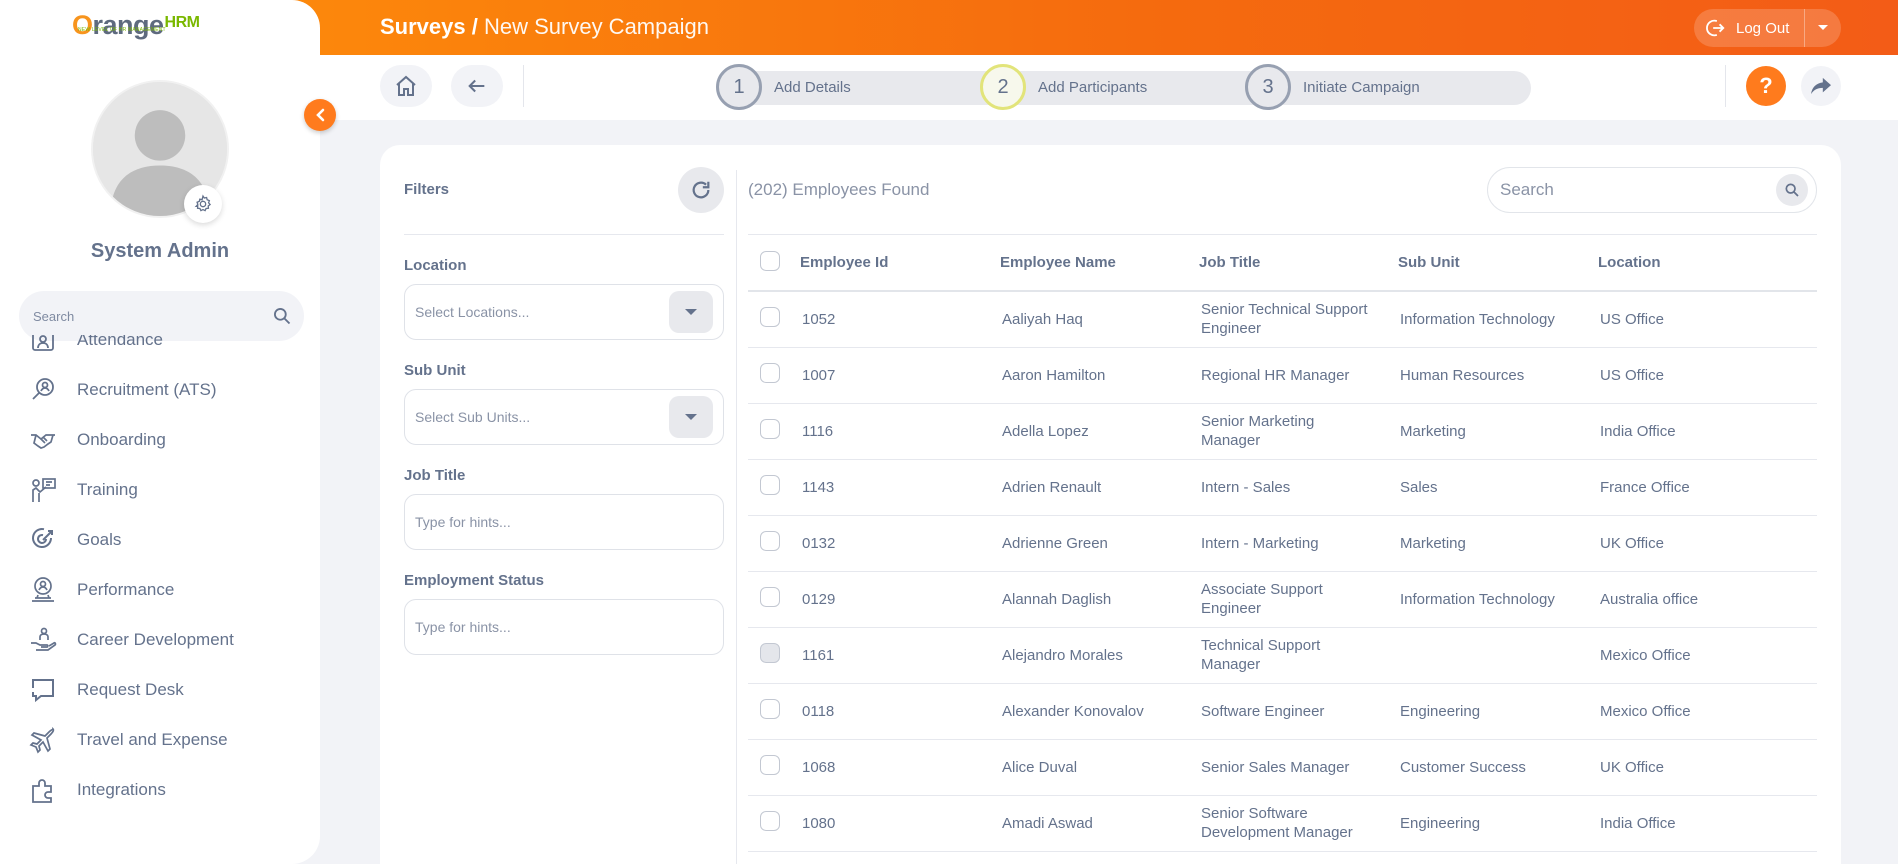 This screenshot has height=864, width=1898. What do you see at coordinates (43, 640) in the screenshot?
I see `career-icon` at bounding box center [43, 640].